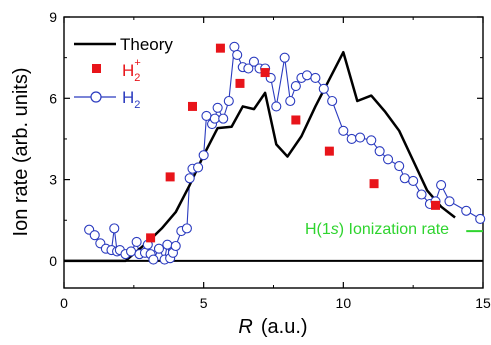 The width and height of the screenshot is (491, 345). I want to click on x-tick-label: 10, so click(344, 303).